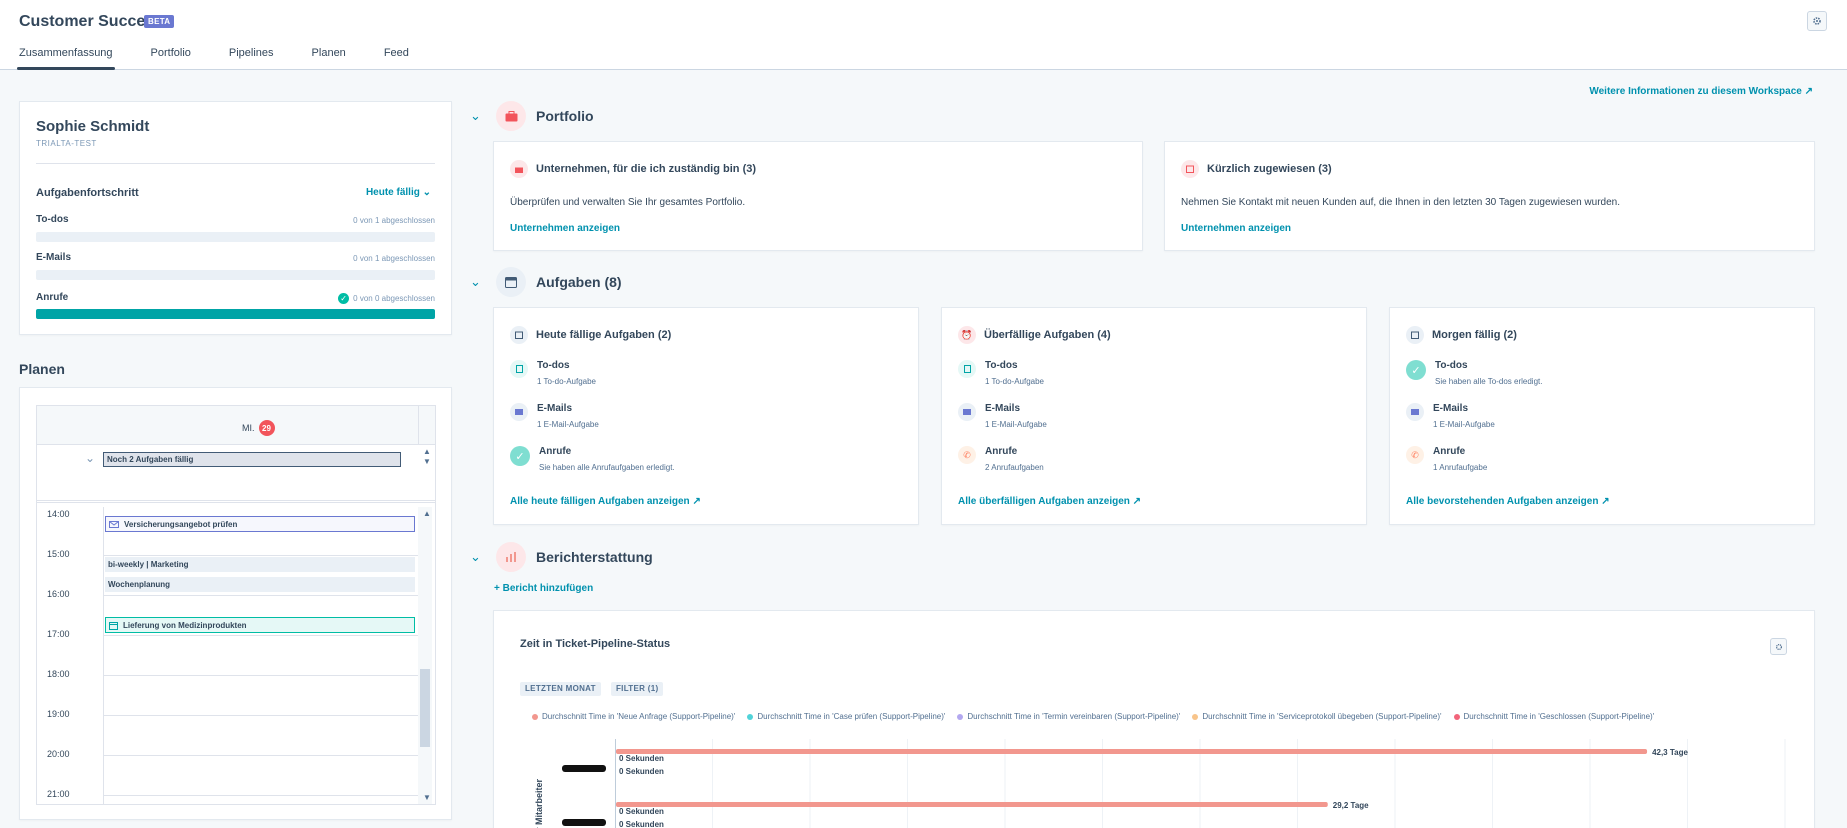 The height and width of the screenshot is (828, 1847). Describe the element at coordinates (511, 116) in the screenshot. I see `briefcase-icon` at that location.